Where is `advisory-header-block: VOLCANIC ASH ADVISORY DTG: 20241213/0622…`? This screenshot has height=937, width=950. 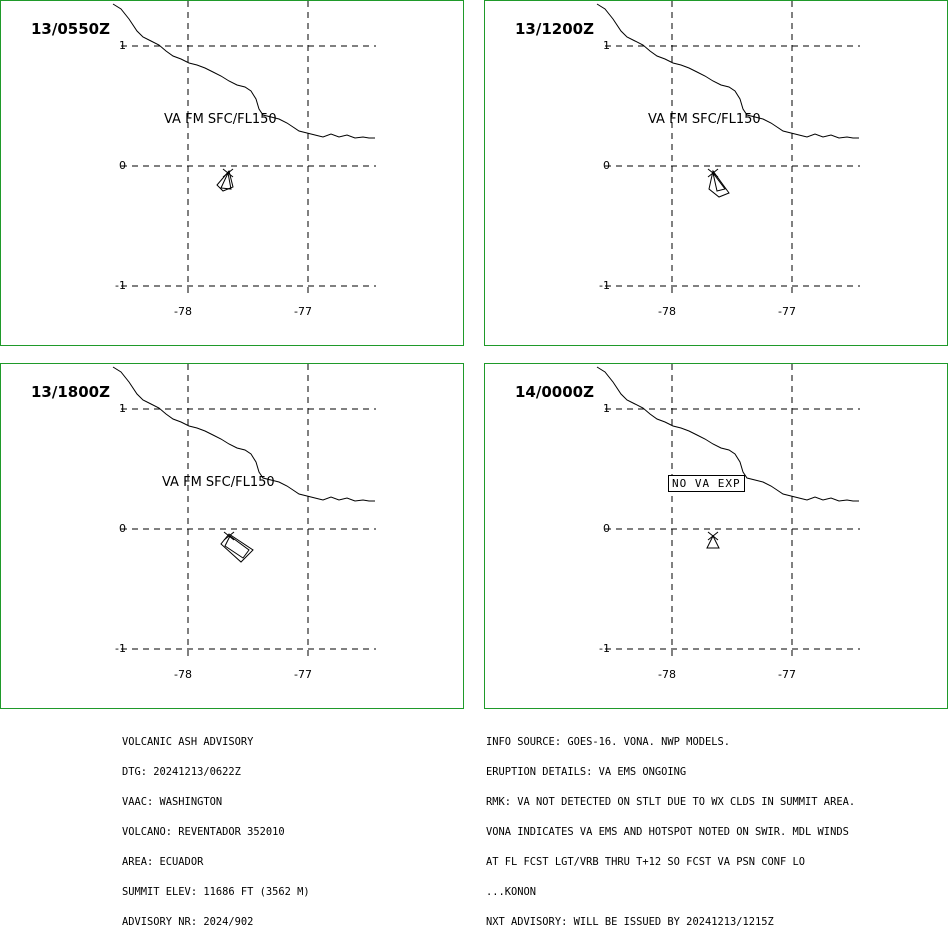 advisory-header-block: VOLCANIC ASH ADVISORY DTG: 20241213/0622… is located at coordinates (216, 827).